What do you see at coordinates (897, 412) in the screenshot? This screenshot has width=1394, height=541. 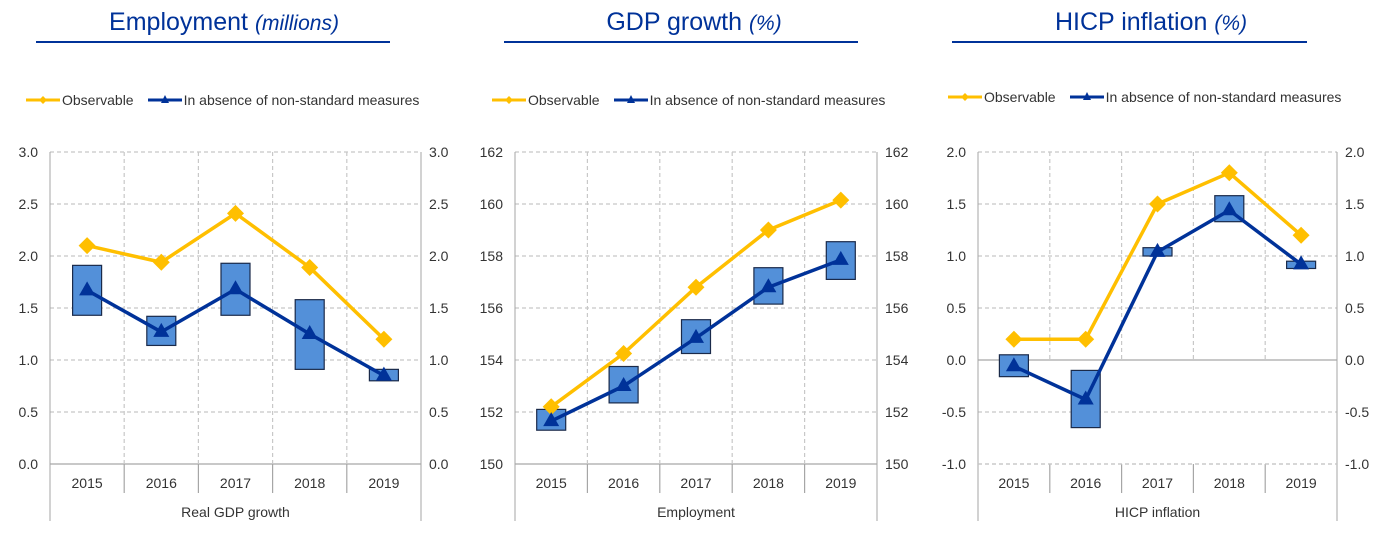 I see `y-tick-label-right: 152` at bounding box center [897, 412].